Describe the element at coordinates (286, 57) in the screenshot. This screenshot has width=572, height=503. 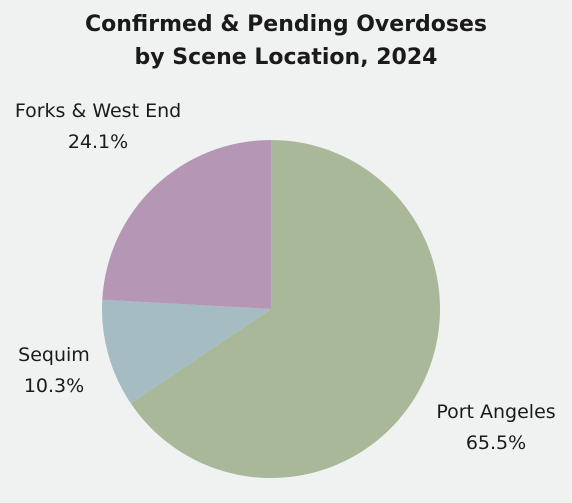
I see `chart-title-line-2: by Scene Location, 2024` at that location.